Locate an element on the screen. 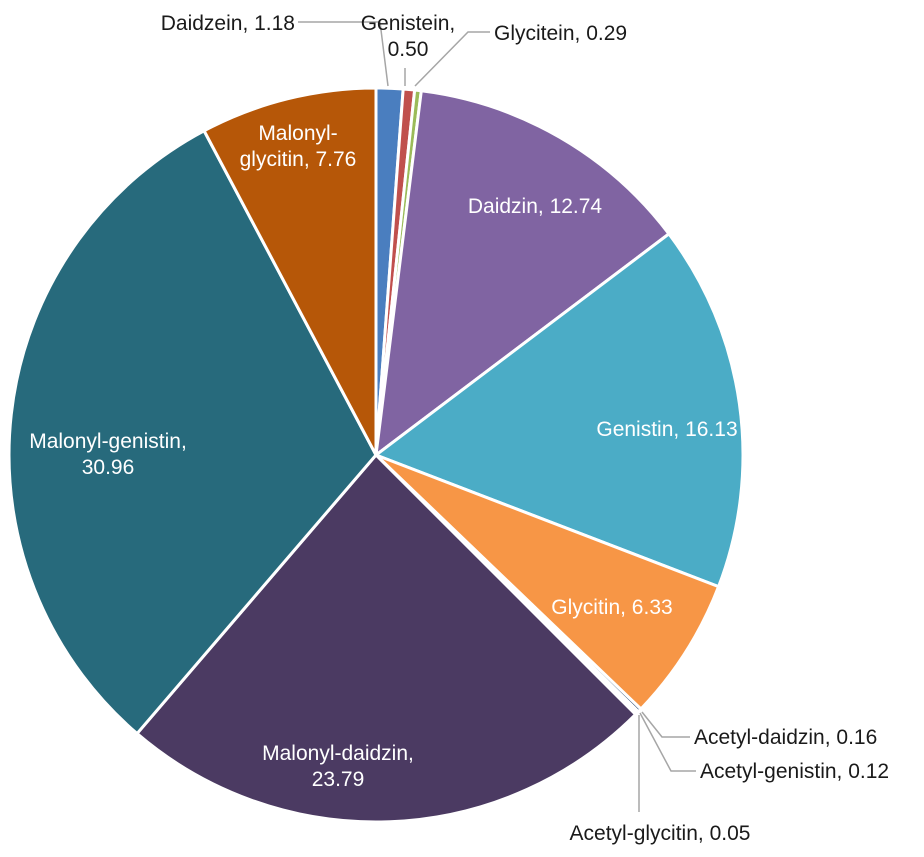  data-label-genistin: Genistin, 16.13 is located at coordinates (666, 429).